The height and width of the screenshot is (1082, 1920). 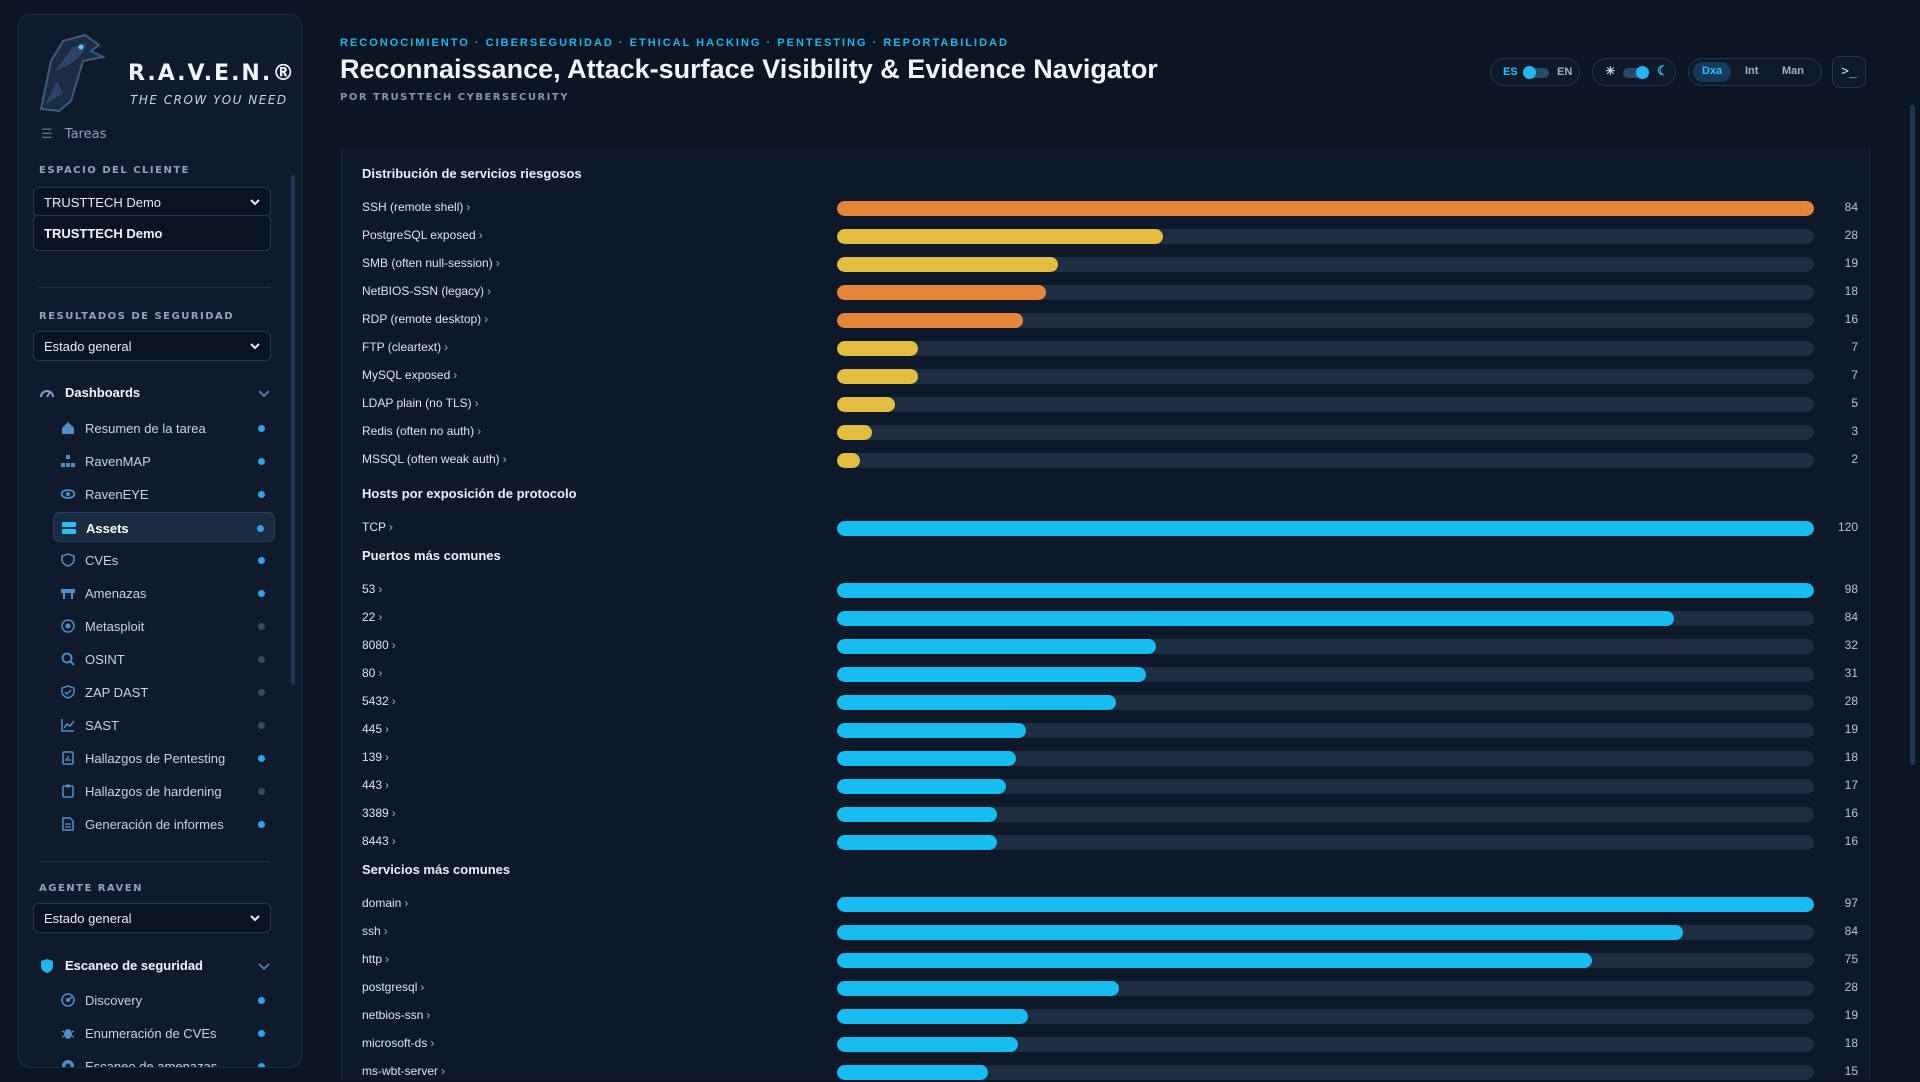 I want to click on brand: R.A.V.E.N.® THE CROW YOU NEED, so click(x=163, y=76).